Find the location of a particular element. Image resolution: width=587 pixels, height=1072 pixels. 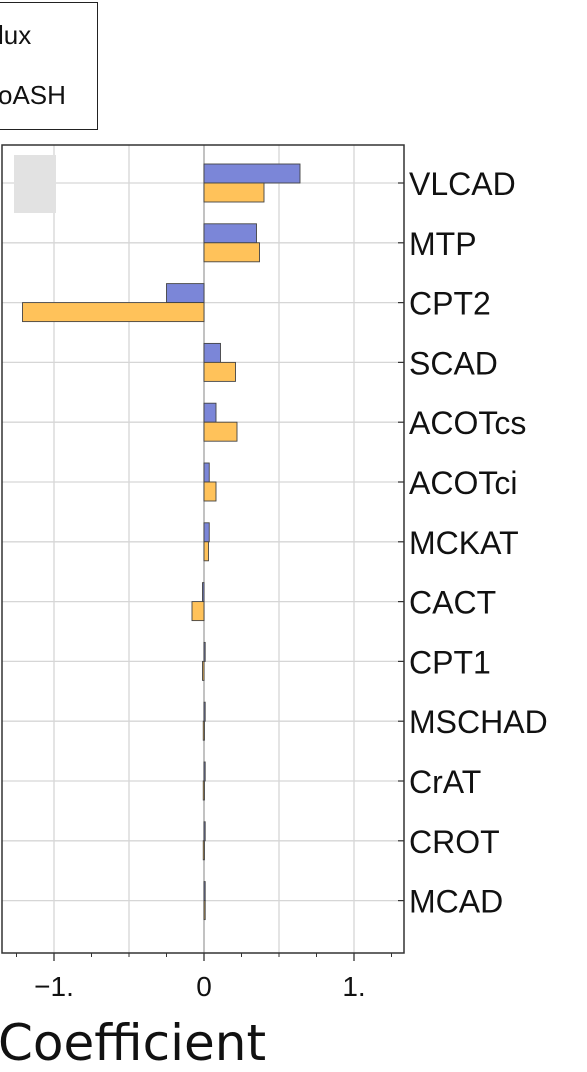

category-label: CrAT is located at coordinates (445, 782).